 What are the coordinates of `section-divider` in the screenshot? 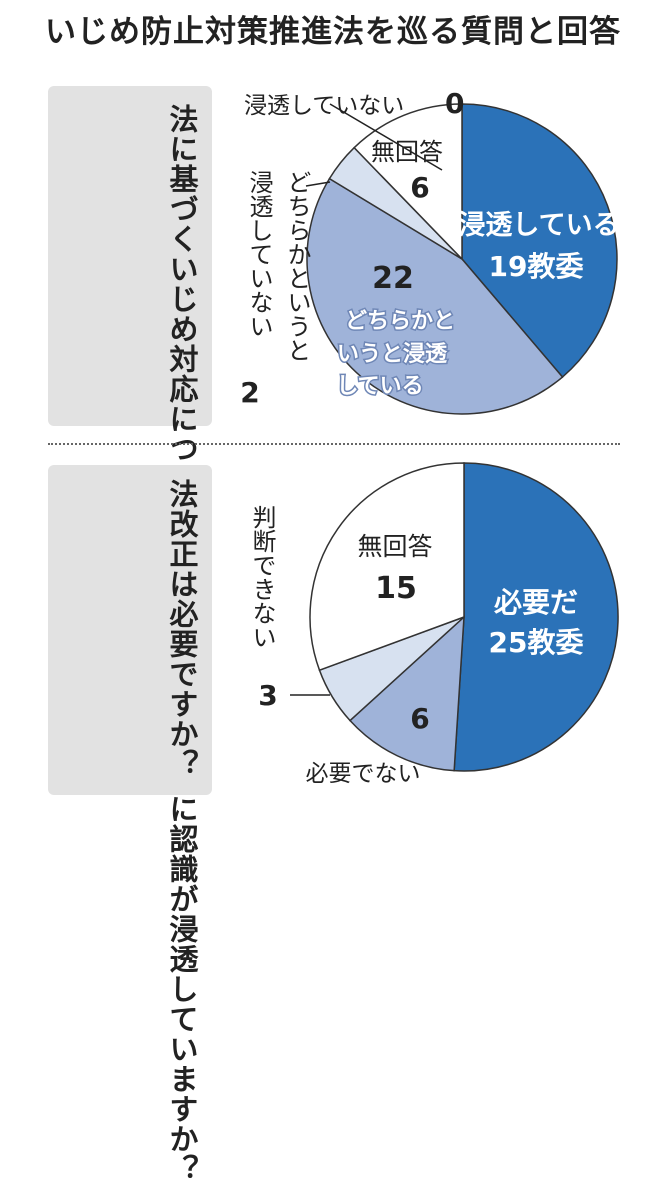 It's located at (334, 444).